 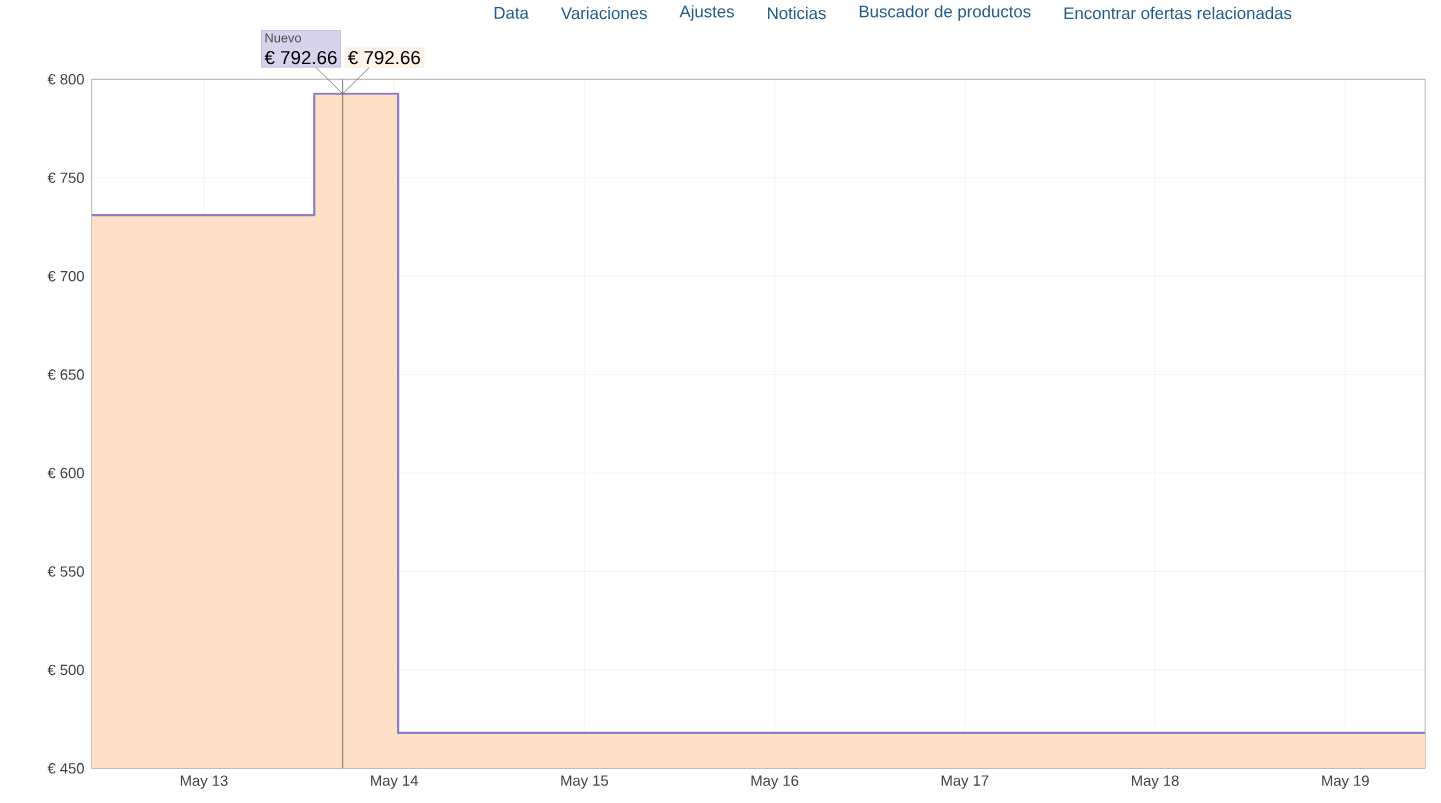 What do you see at coordinates (1345, 782) in the screenshot?
I see `x-tick-label: May 19` at bounding box center [1345, 782].